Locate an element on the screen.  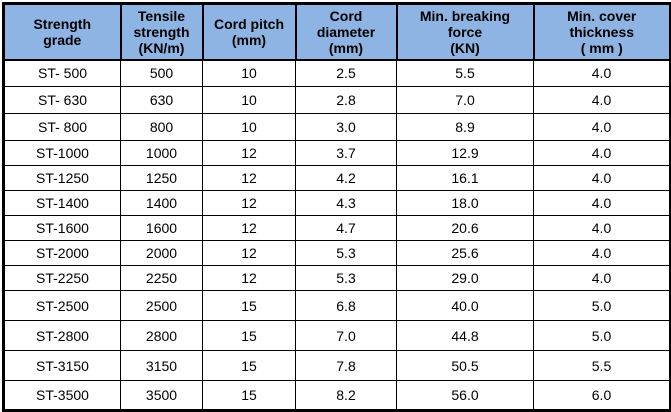
table-row: ST-2500 2500 15 6.8 40.0 5.0 is located at coordinates (337, 305).